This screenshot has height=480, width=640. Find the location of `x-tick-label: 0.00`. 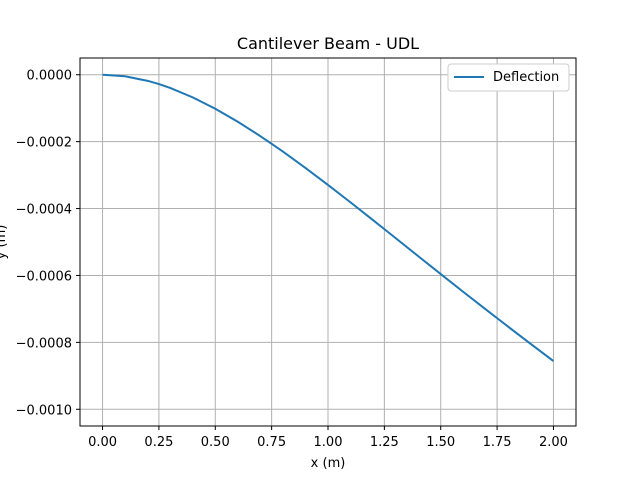

x-tick-label: 0.00 is located at coordinates (102, 442).